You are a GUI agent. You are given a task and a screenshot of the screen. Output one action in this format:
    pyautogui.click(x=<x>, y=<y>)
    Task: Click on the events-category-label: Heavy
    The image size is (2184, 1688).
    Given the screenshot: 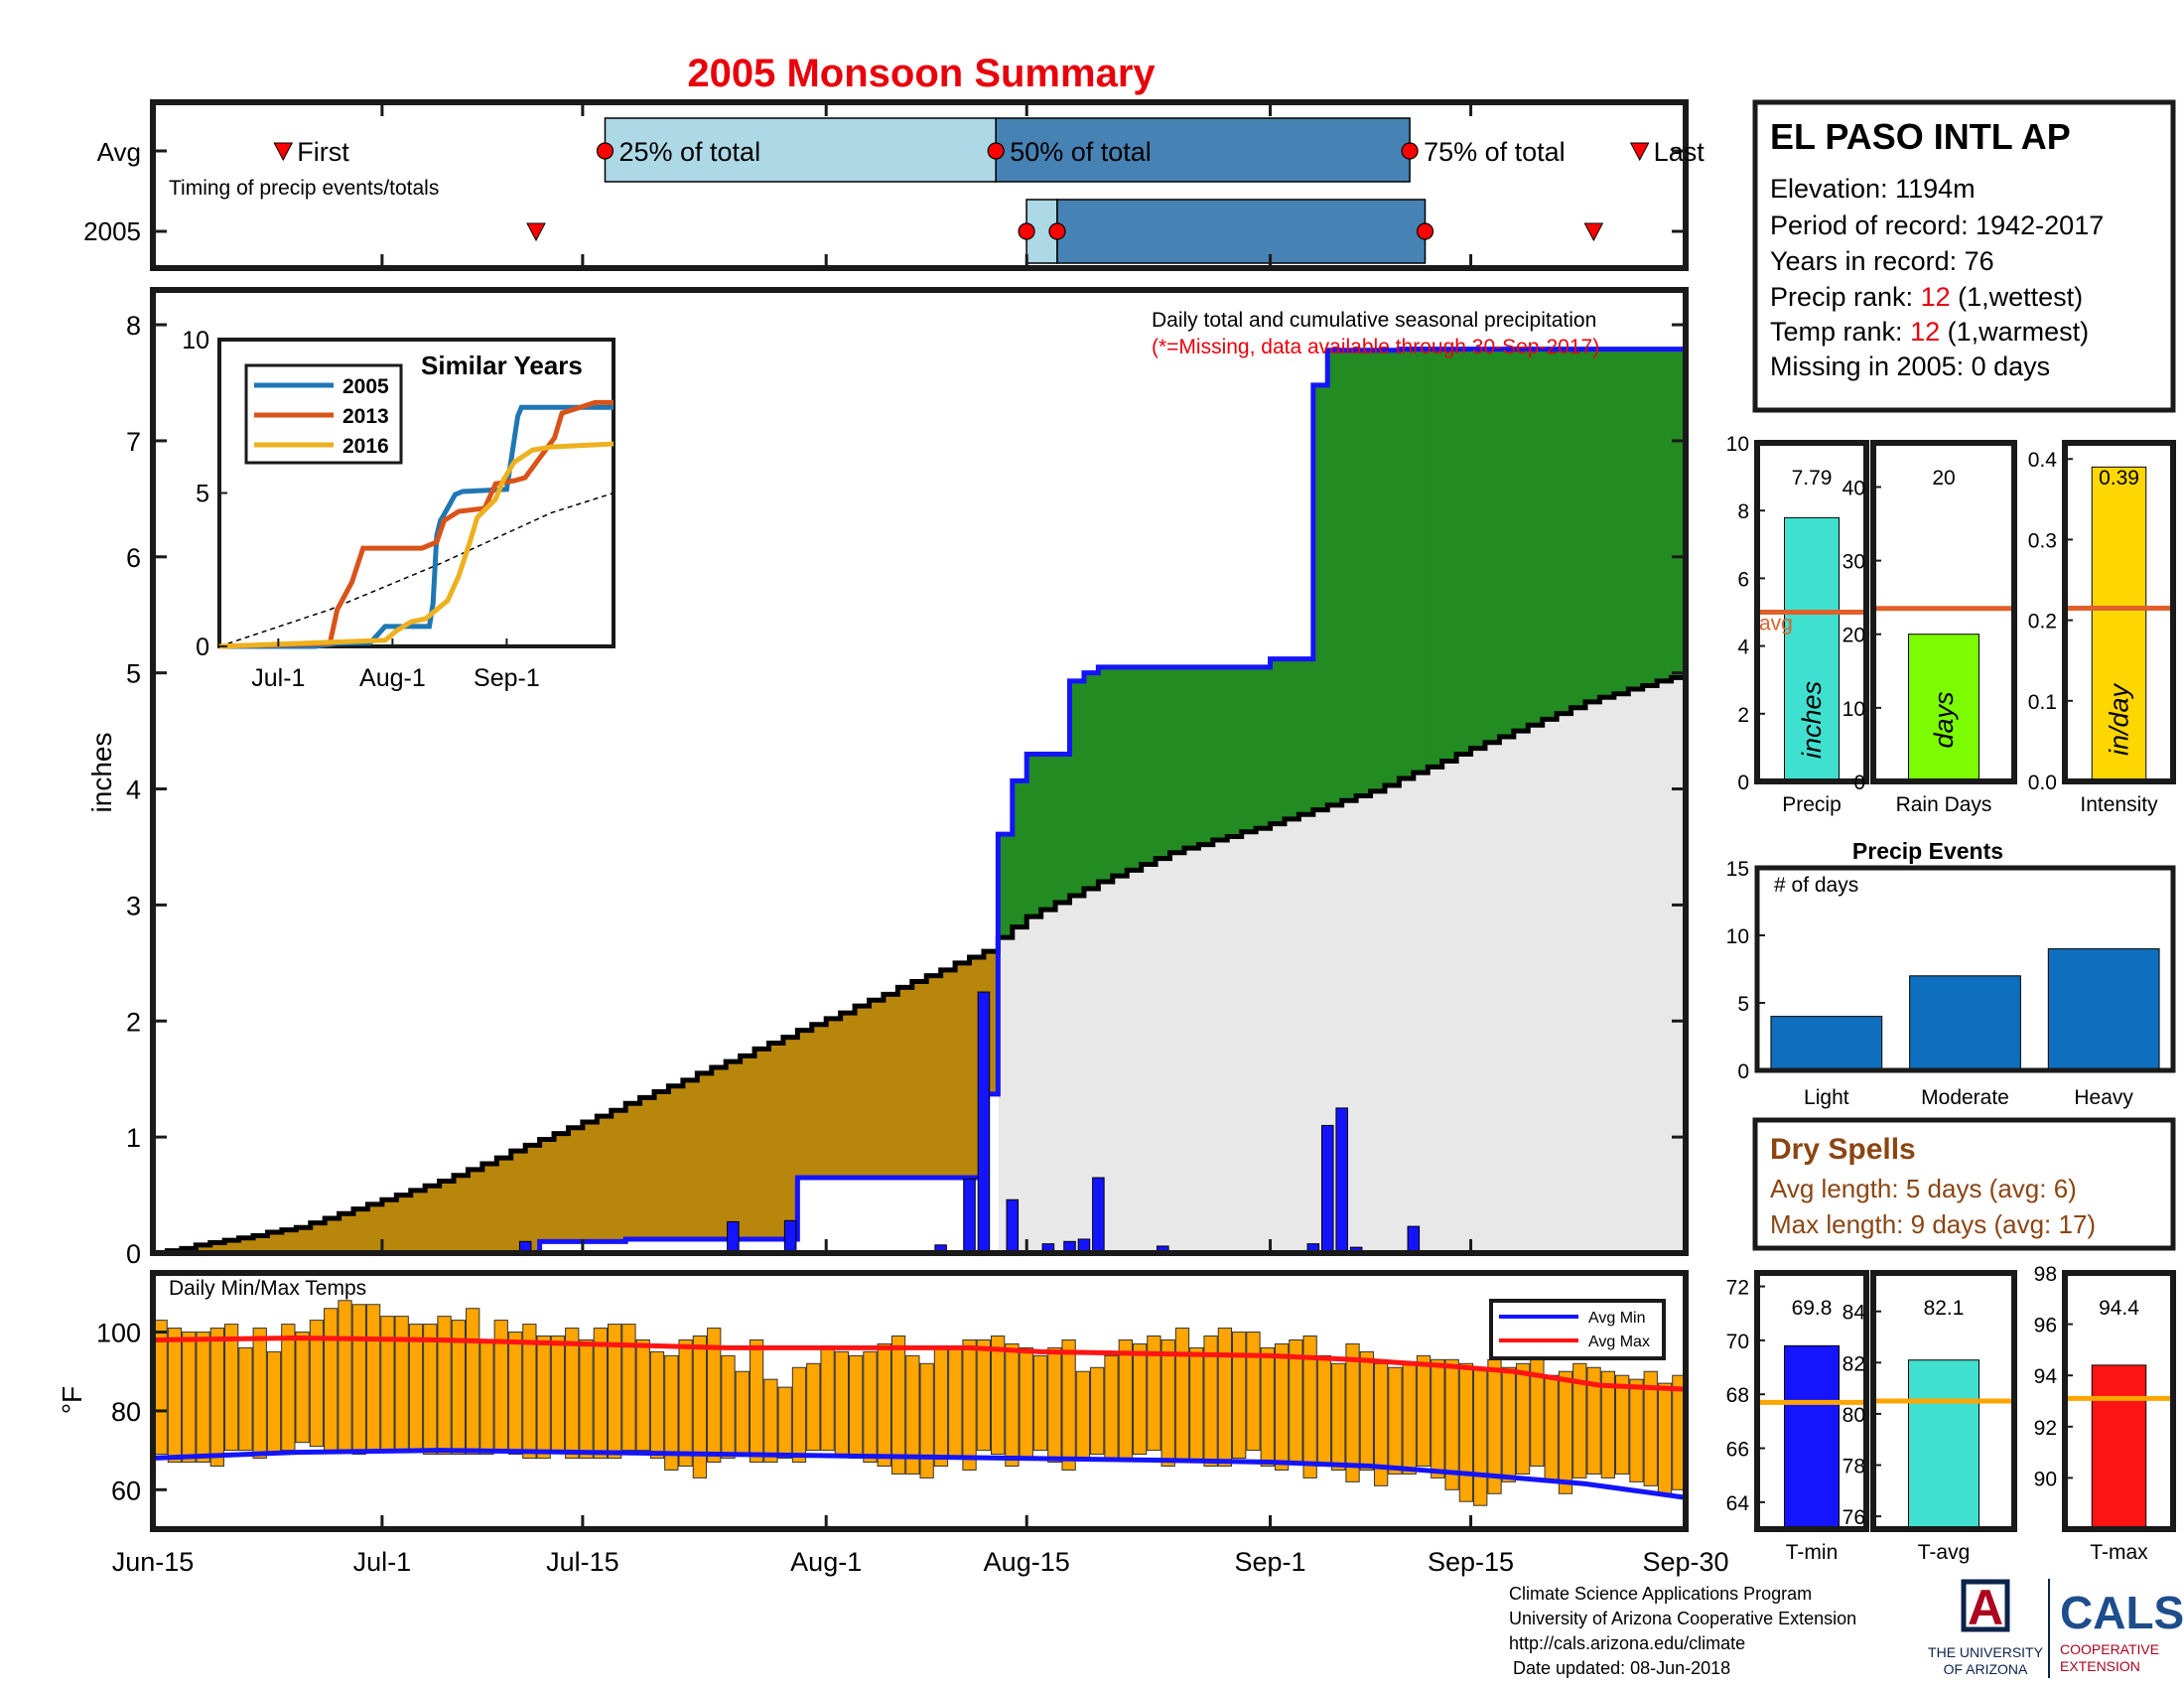 What is the action you would take?
    pyautogui.click(x=2103, y=1097)
    